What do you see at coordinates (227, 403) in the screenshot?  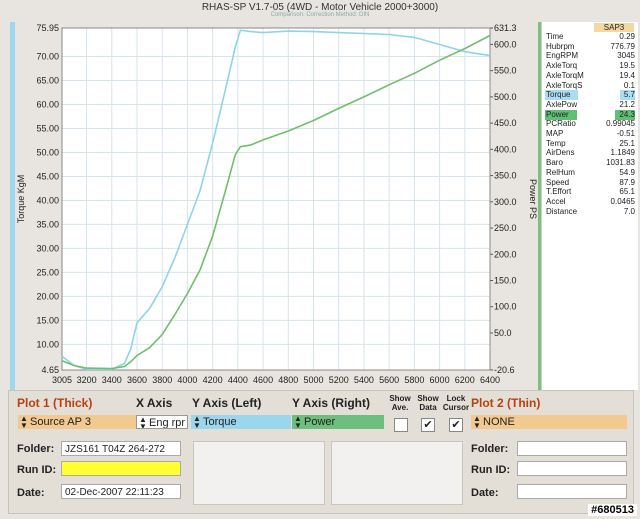 I see `yleft-heading: Y Axis (Left)` at bounding box center [227, 403].